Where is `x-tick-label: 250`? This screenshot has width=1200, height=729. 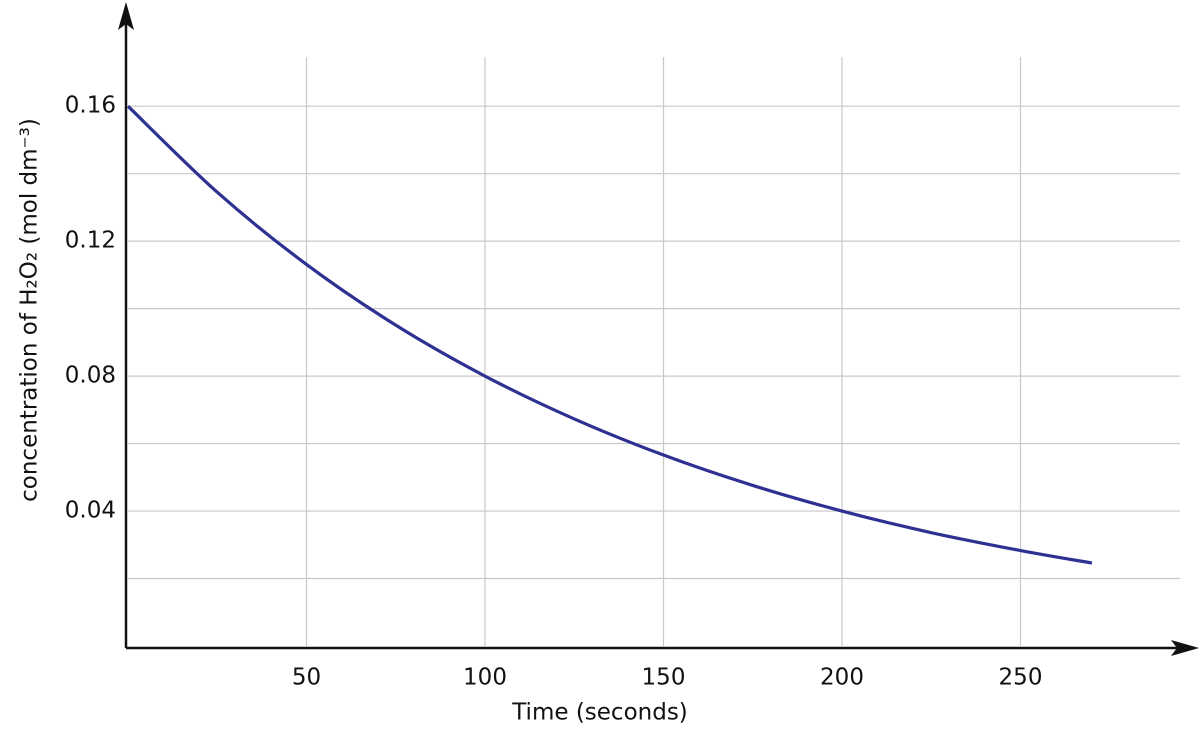
x-tick-label: 250 is located at coordinates (1021, 678).